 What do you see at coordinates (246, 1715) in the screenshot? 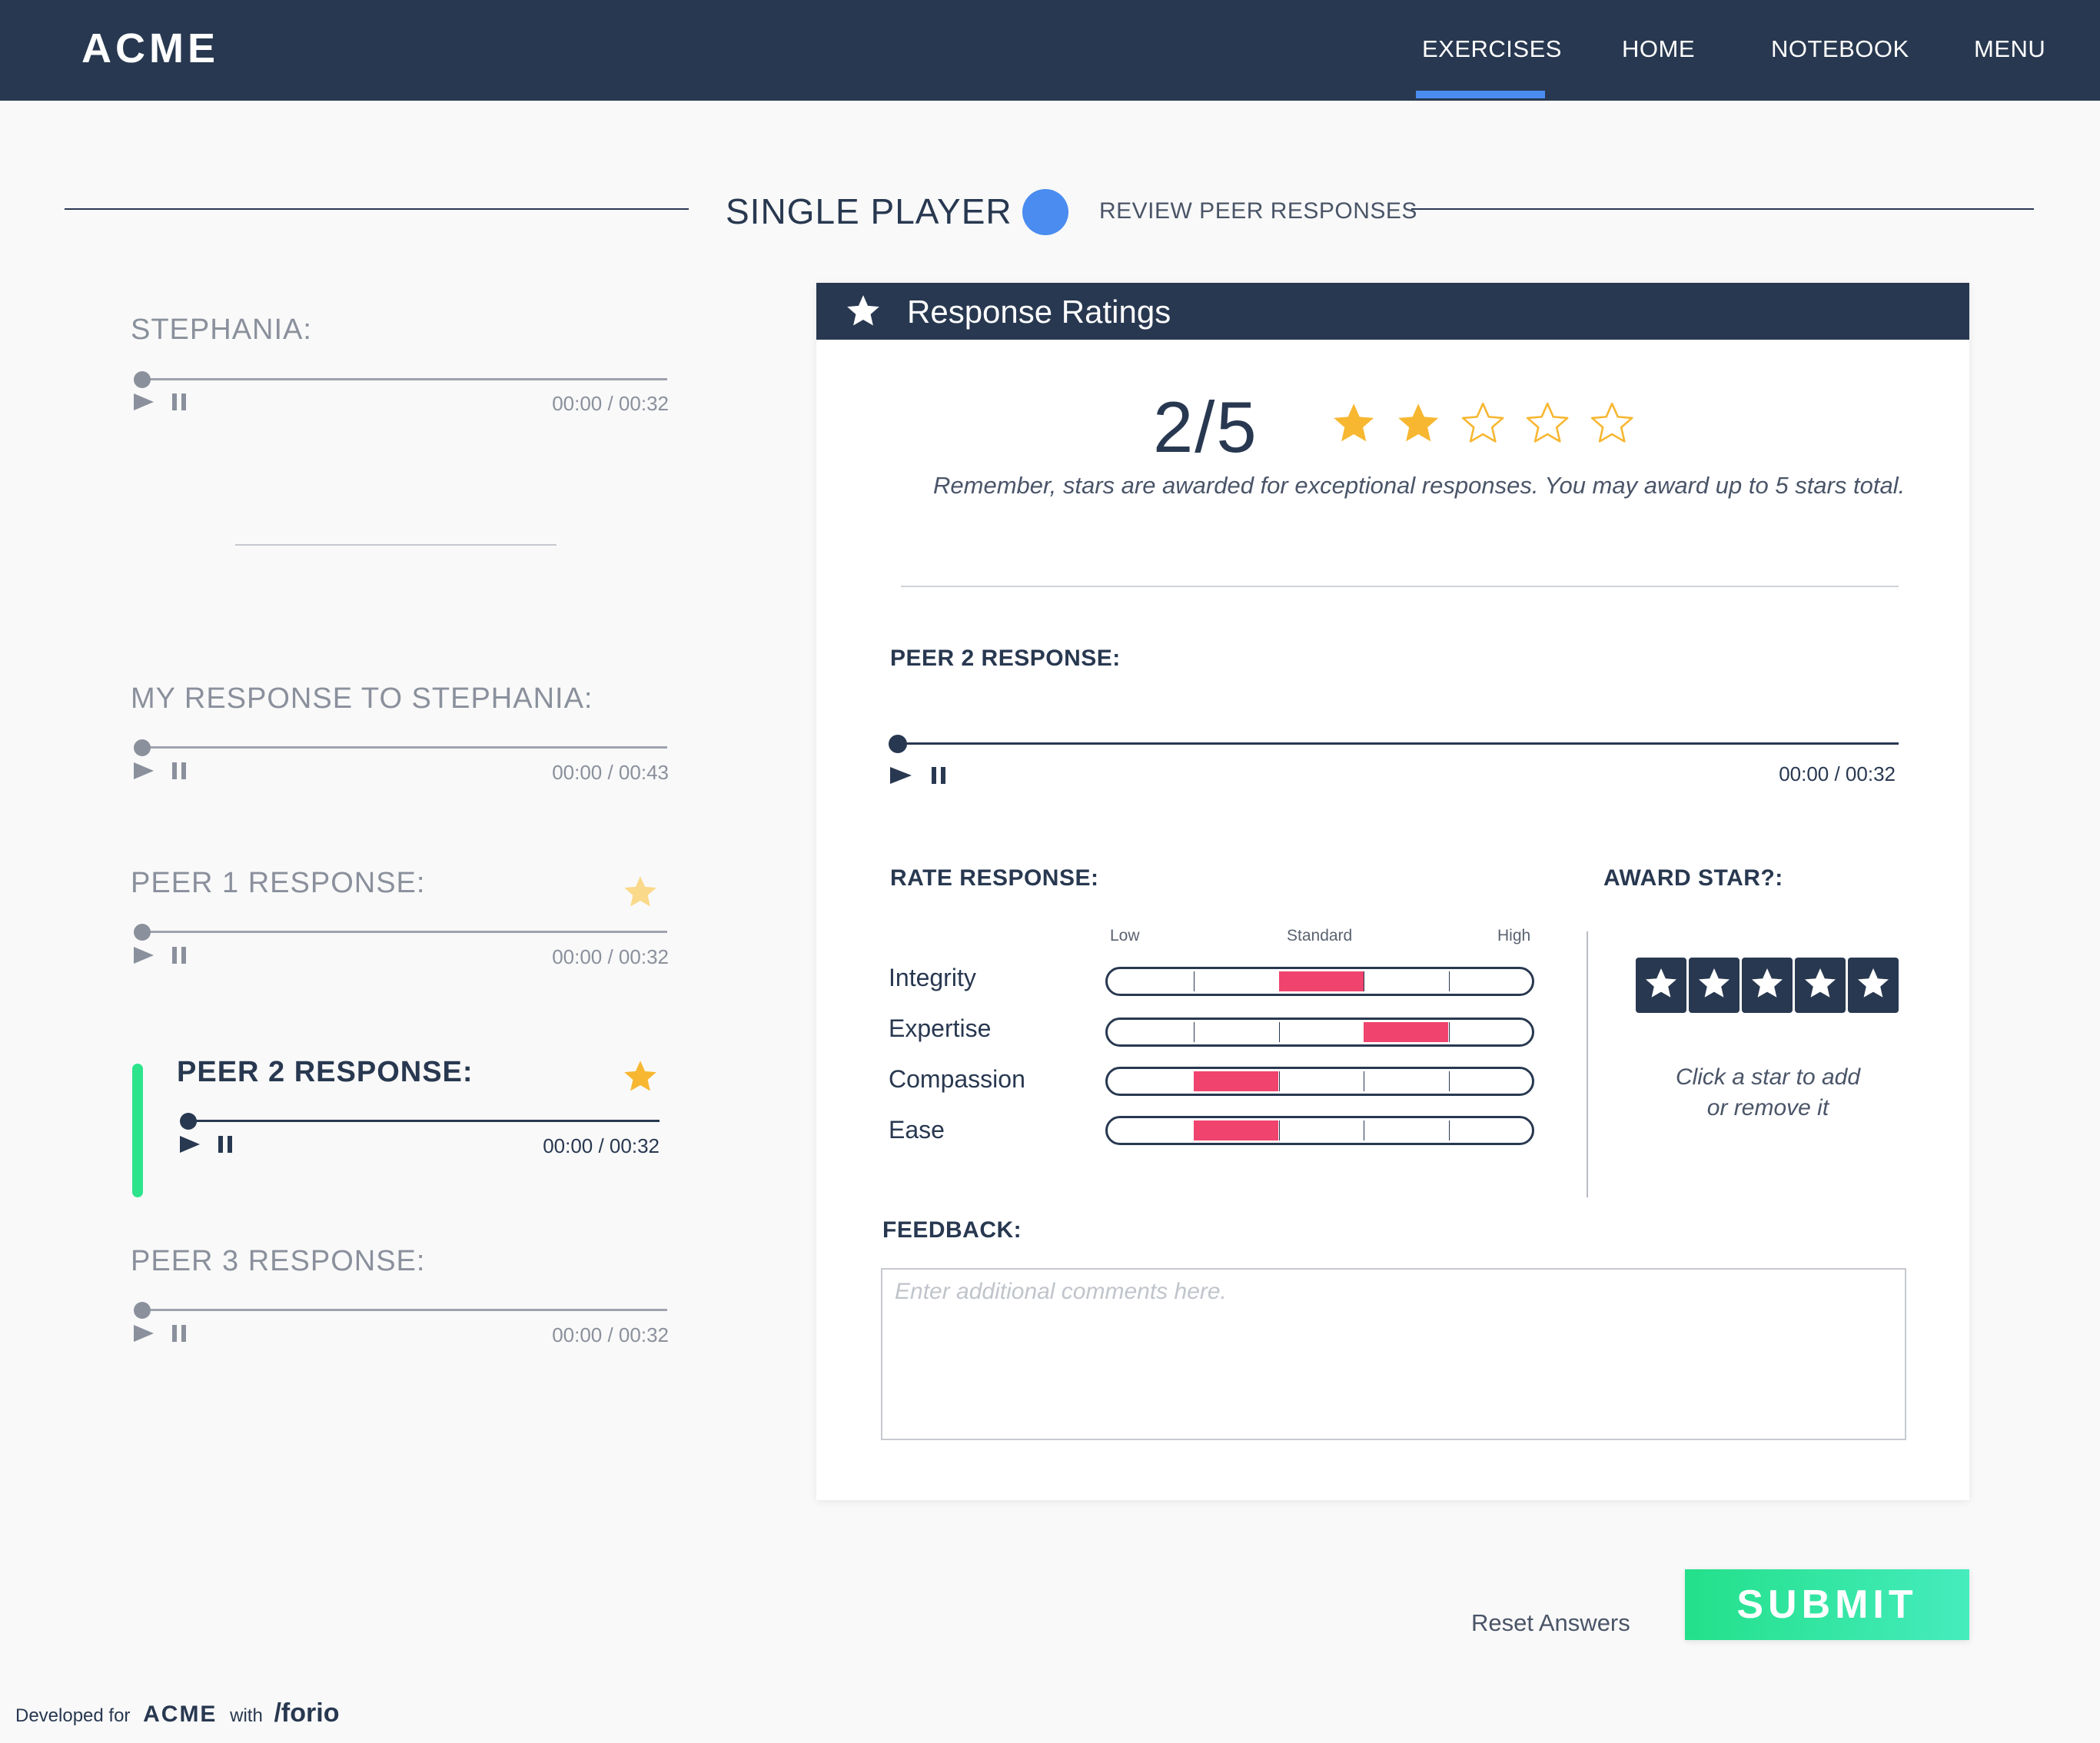
I see `footer-with: with` at bounding box center [246, 1715].